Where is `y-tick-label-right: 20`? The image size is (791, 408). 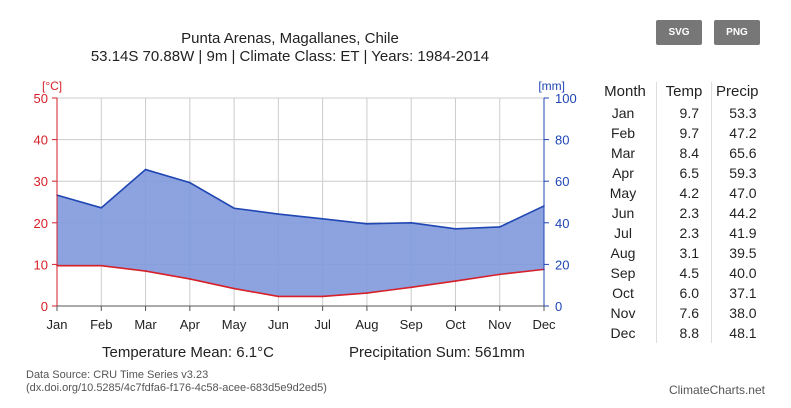
y-tick-label-right: 20 is located at coordinates (562, 264).